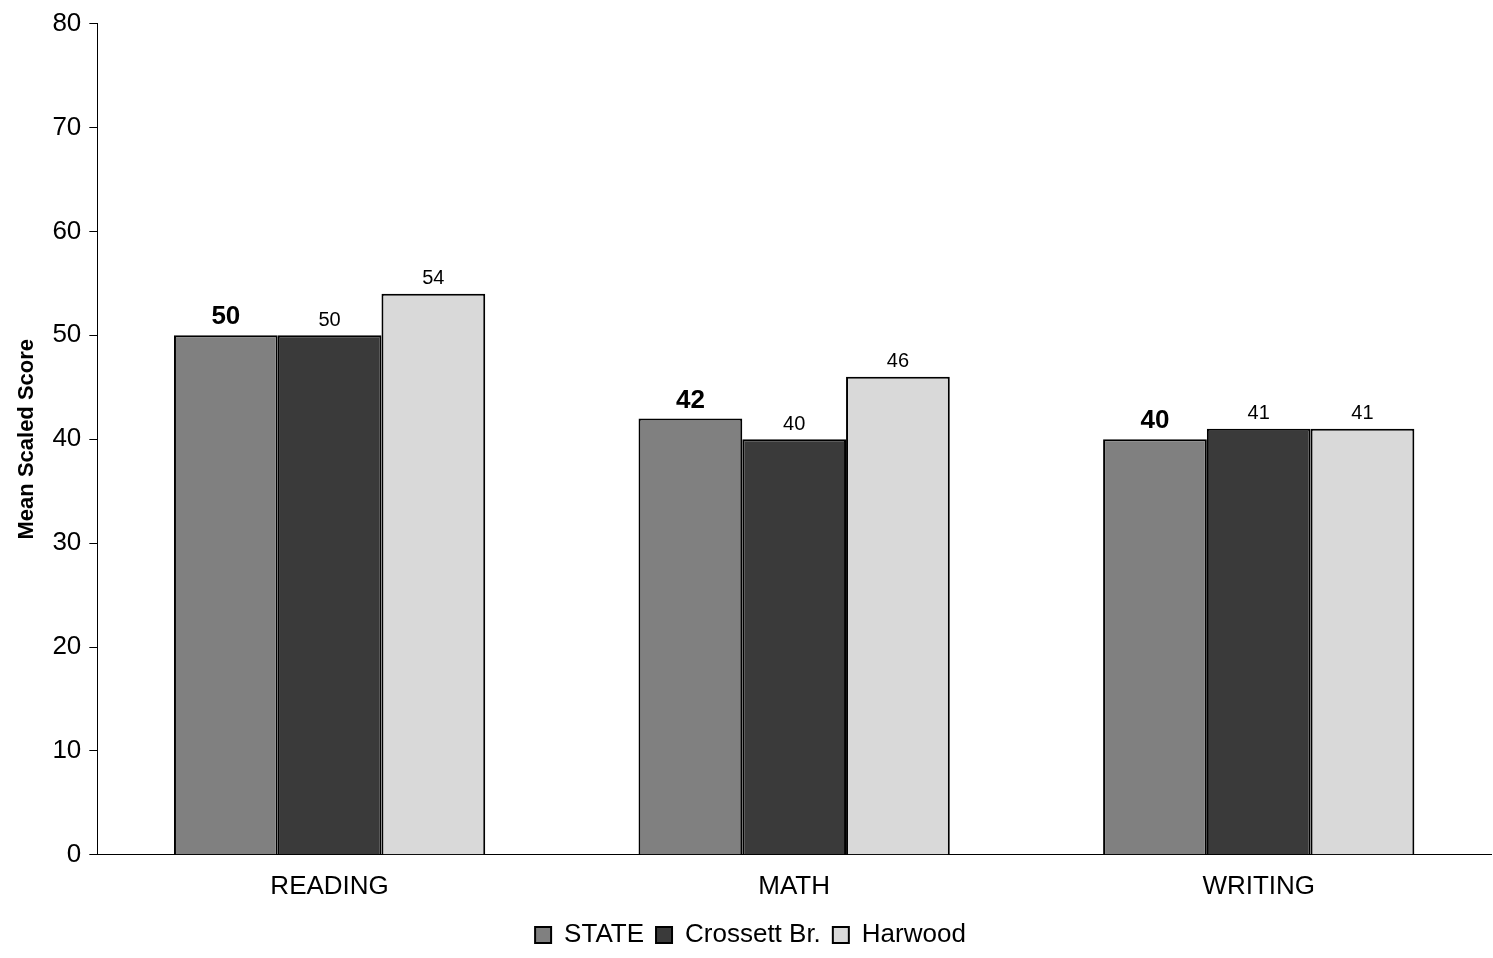  What do you see at coordinates (67, 645) in the screenshot?
I see `y-tick-label: 20` at bounding box center [67, 645].